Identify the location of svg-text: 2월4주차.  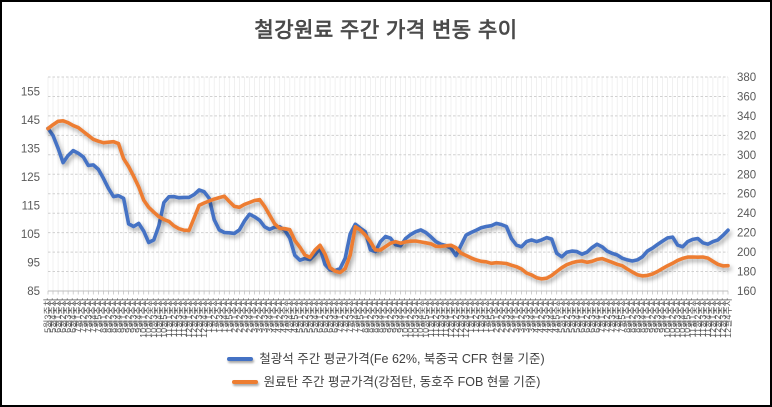
(249, 315).